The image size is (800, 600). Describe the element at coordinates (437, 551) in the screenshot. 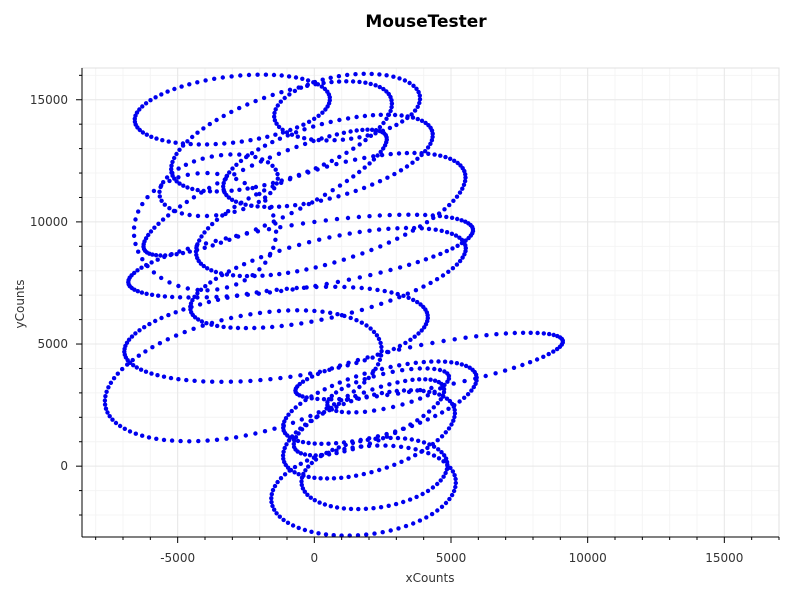

I see `x-axis-ticks: -5000 0 5000 10000 15000` at that location.